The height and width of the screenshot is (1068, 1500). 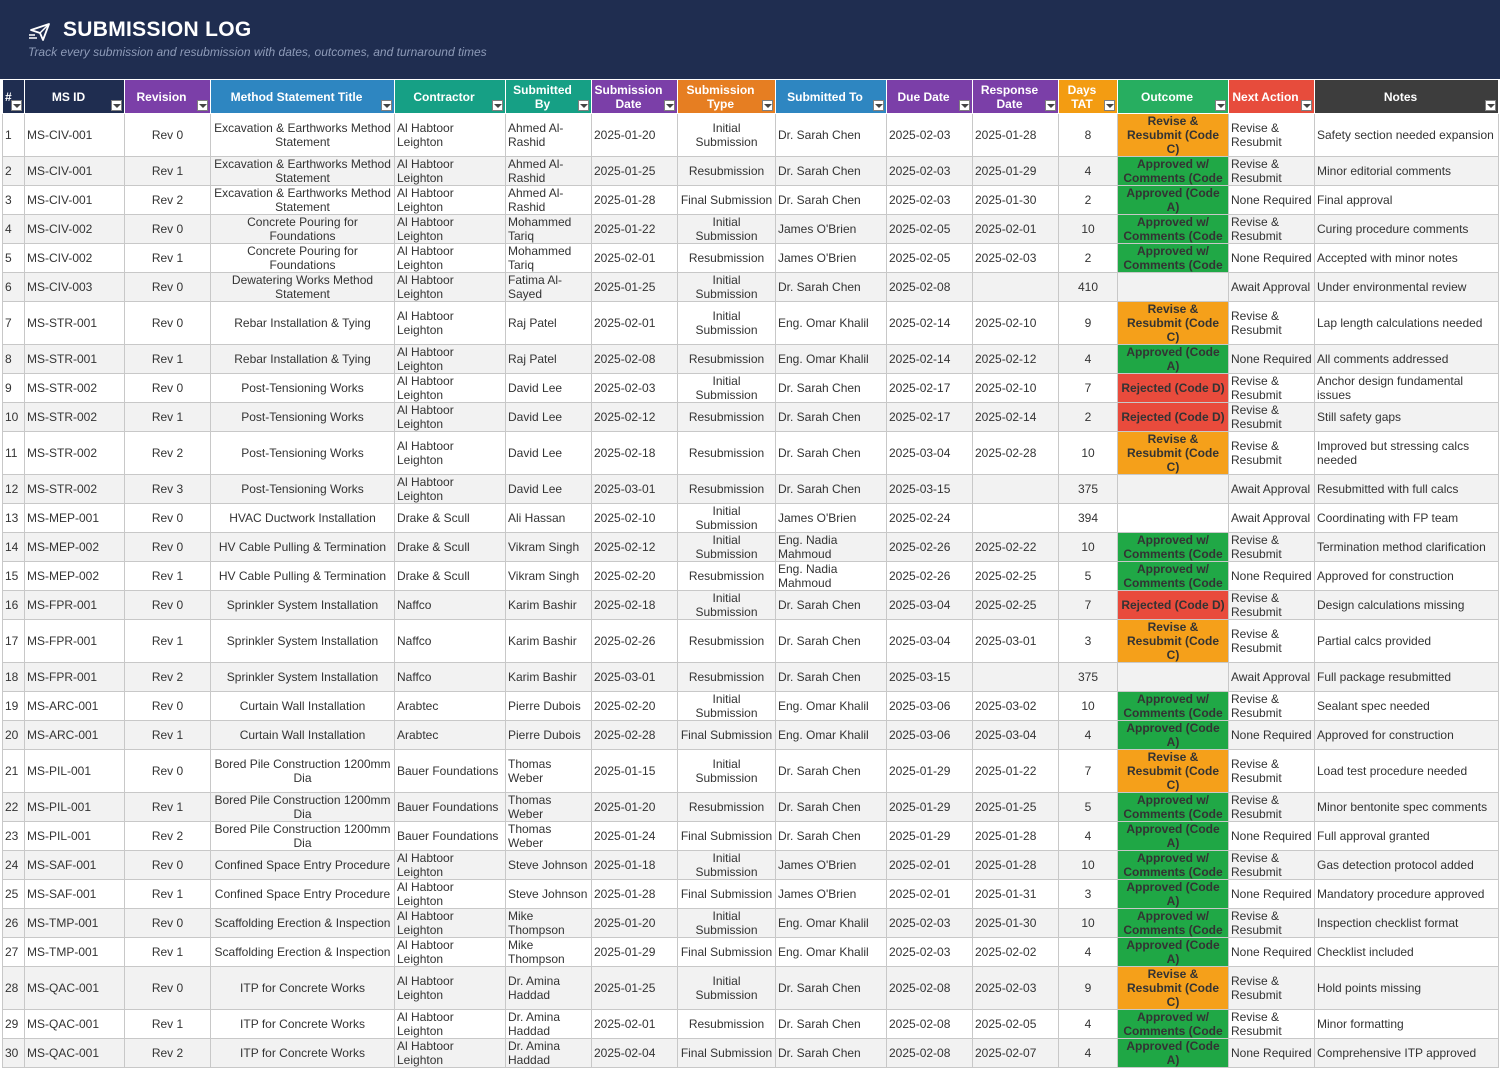 I want to click on due-date-cell: 2025-01-29, so click(x=929, y=807).